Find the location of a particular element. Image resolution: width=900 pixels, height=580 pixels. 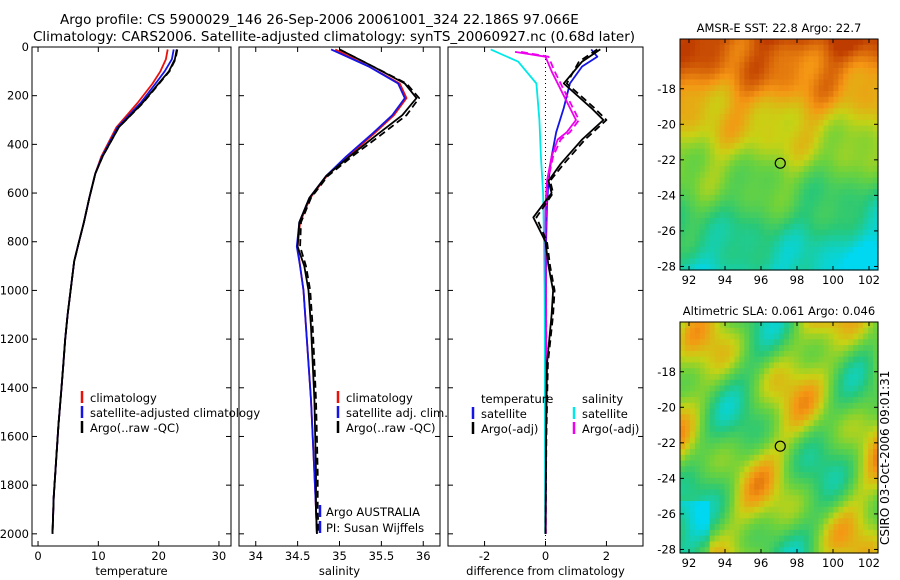

map-field is located at coordinates (779, 438).